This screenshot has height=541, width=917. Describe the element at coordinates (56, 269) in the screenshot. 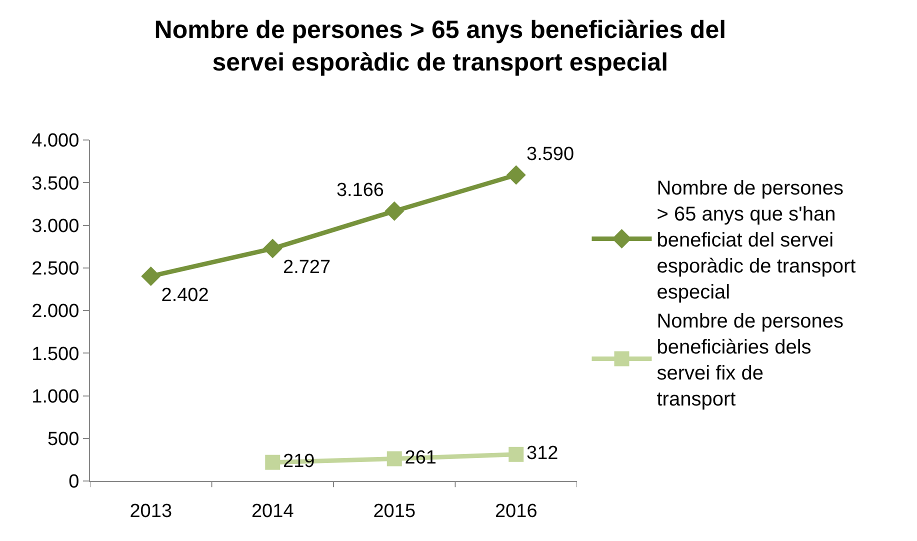

I see `y-tick-label: 2.500` at that location.